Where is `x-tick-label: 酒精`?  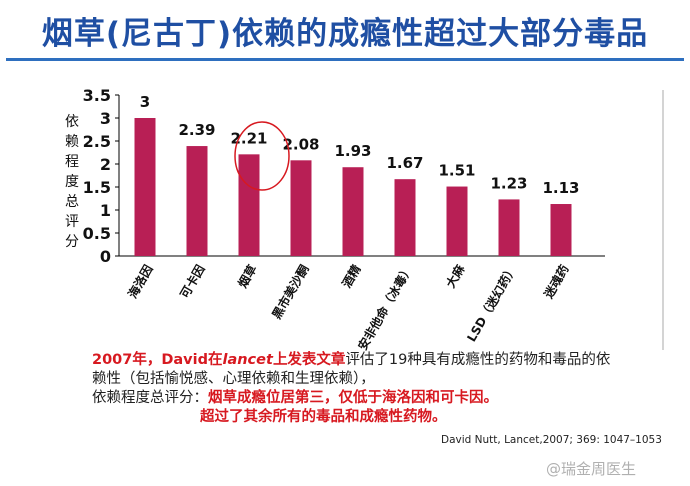 x-tick-label: 酒精 is located at coordinates (351, 276).